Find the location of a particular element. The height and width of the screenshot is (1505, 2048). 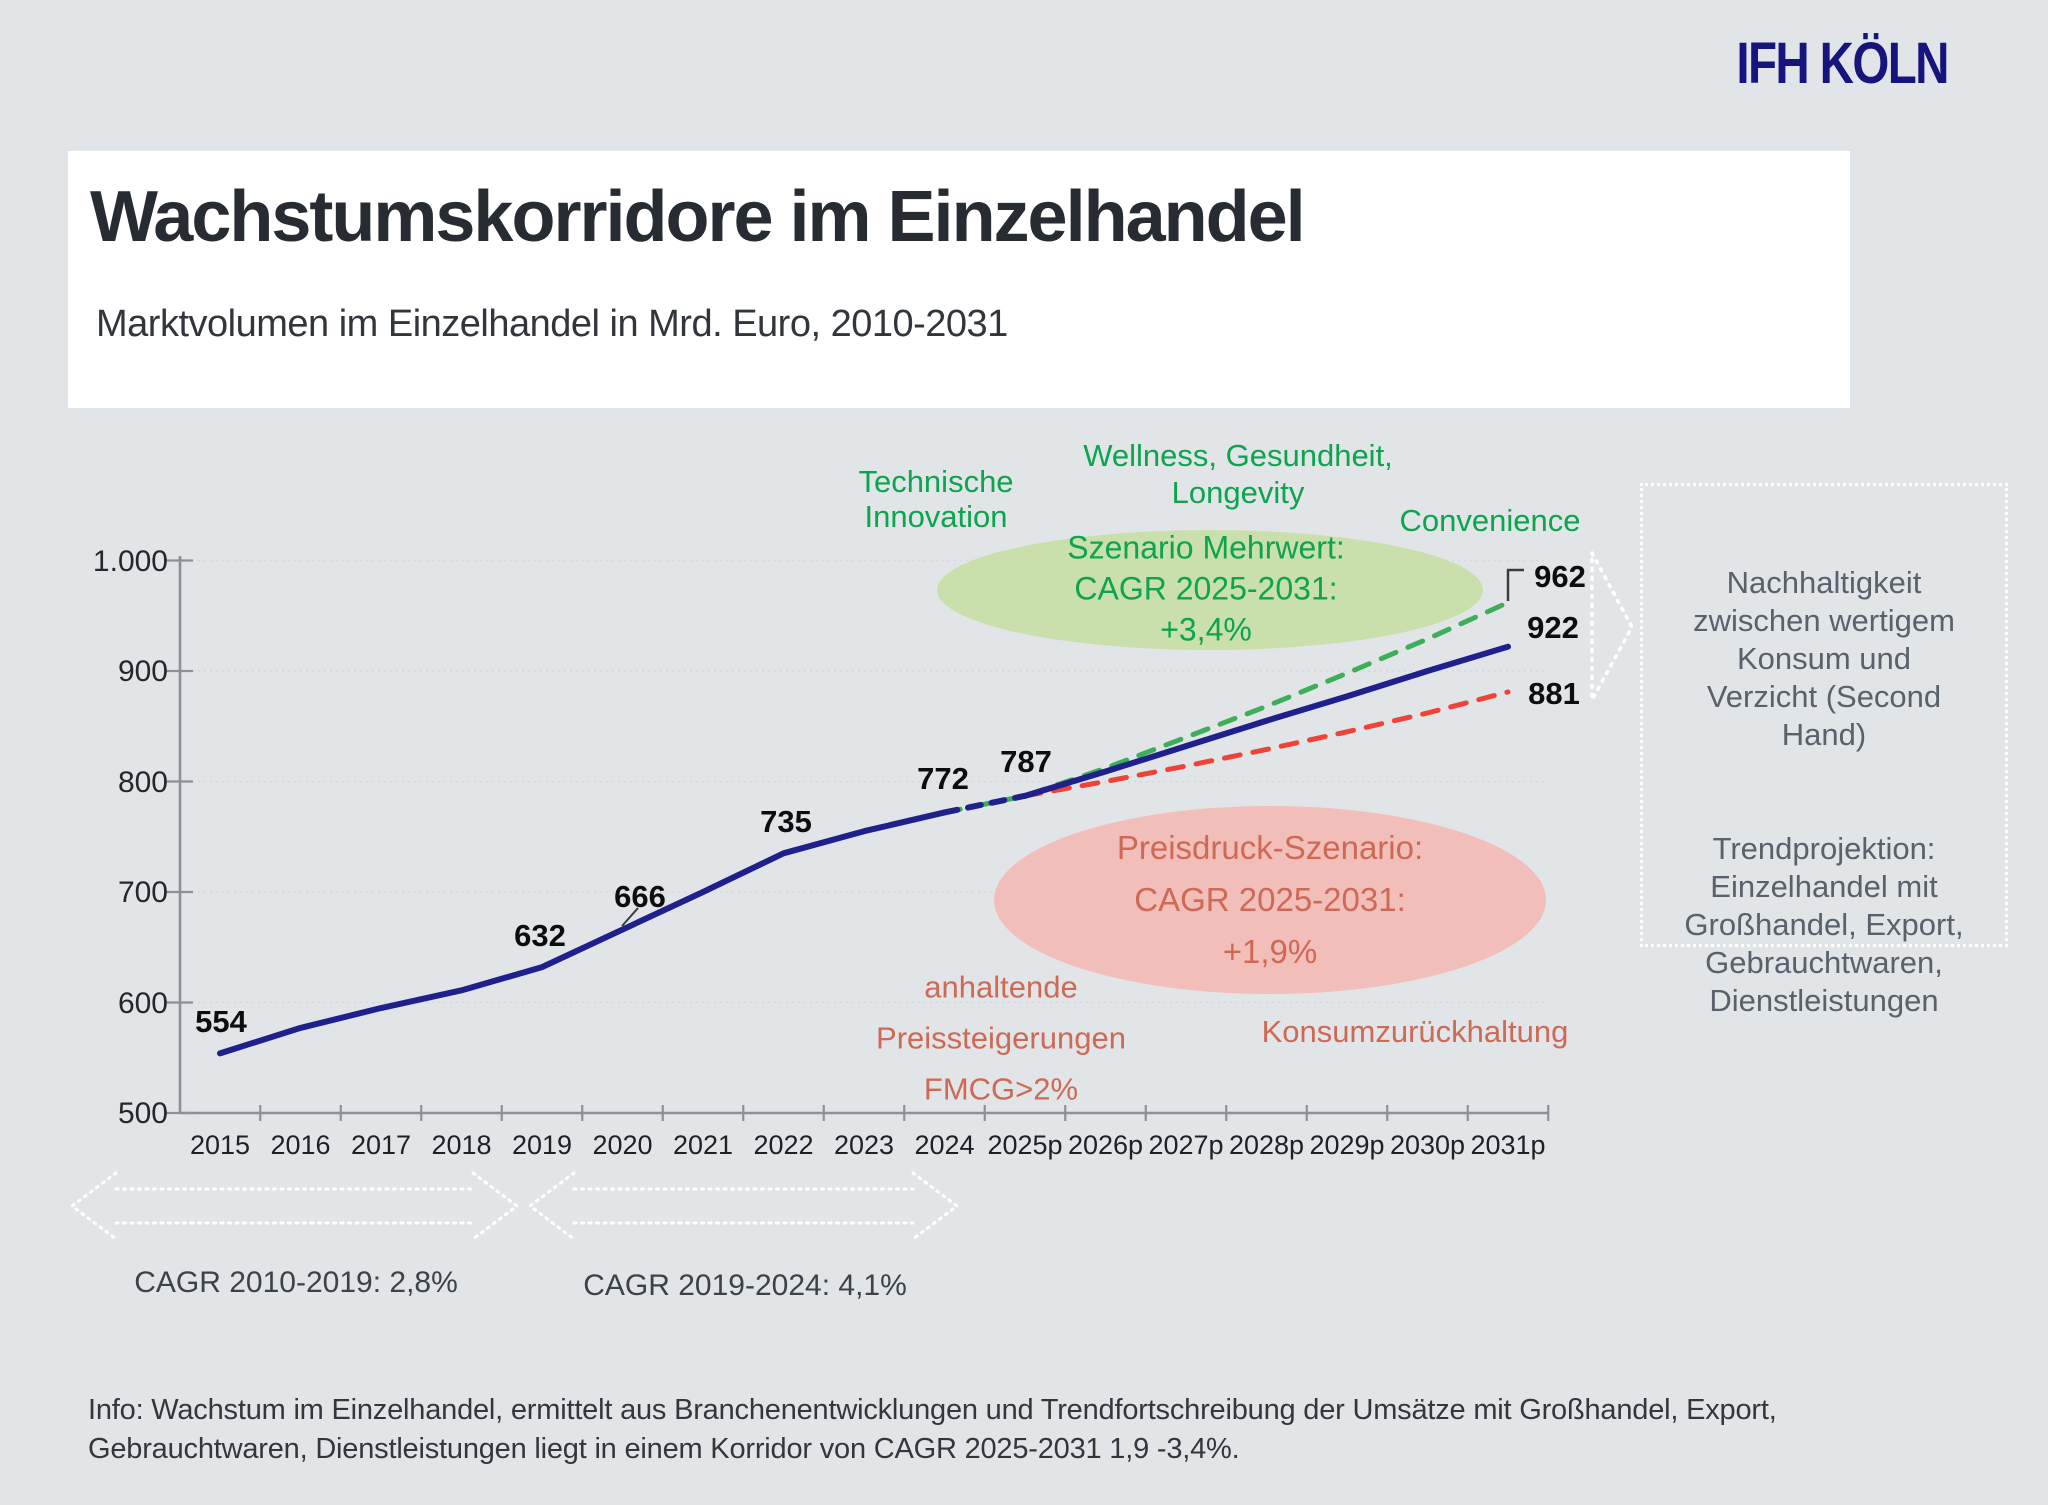

header-panel is located at coordinates (959, 279).